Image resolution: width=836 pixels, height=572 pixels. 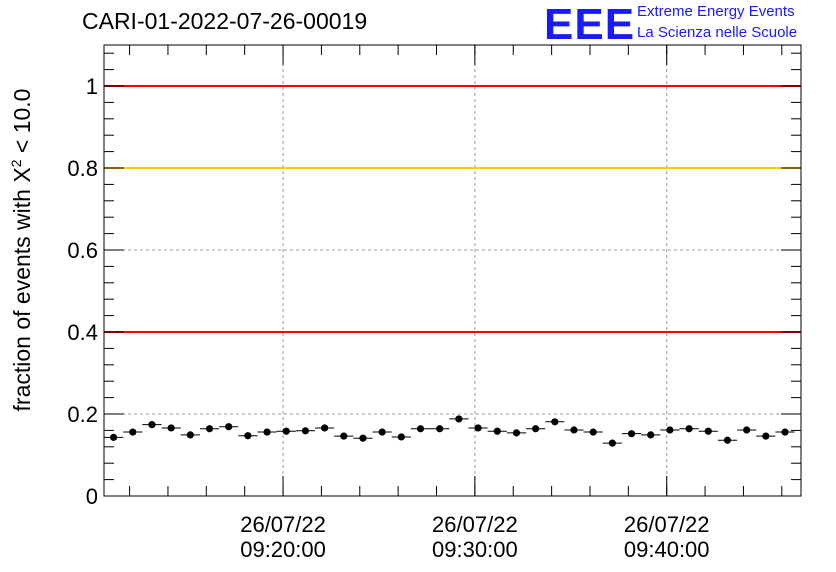 I want to click on chart-title: CARI-01-2022-07-26-00019, so click(x=225, y=21).